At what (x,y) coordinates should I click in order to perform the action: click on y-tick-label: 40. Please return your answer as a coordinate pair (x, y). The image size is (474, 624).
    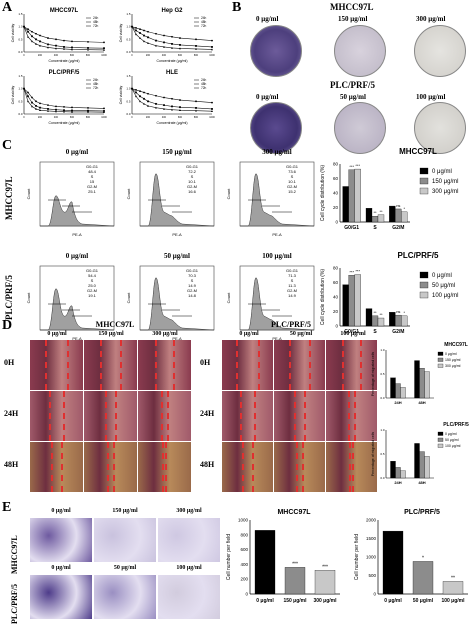
    Looking at the image, I should click on (336, 193).